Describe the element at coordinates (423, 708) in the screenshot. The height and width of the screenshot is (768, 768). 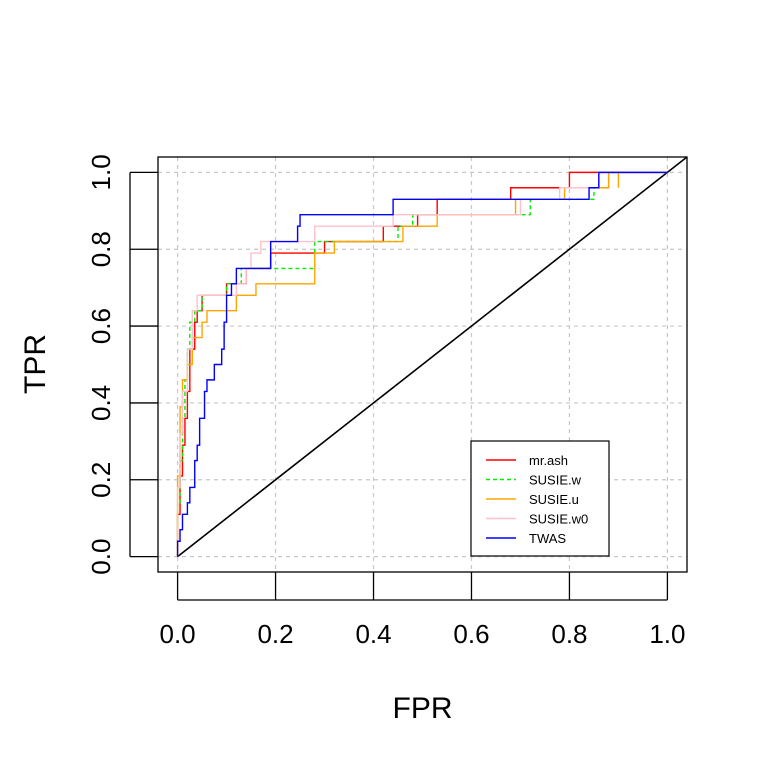
I see `x-axis-label: FPR` at that location.